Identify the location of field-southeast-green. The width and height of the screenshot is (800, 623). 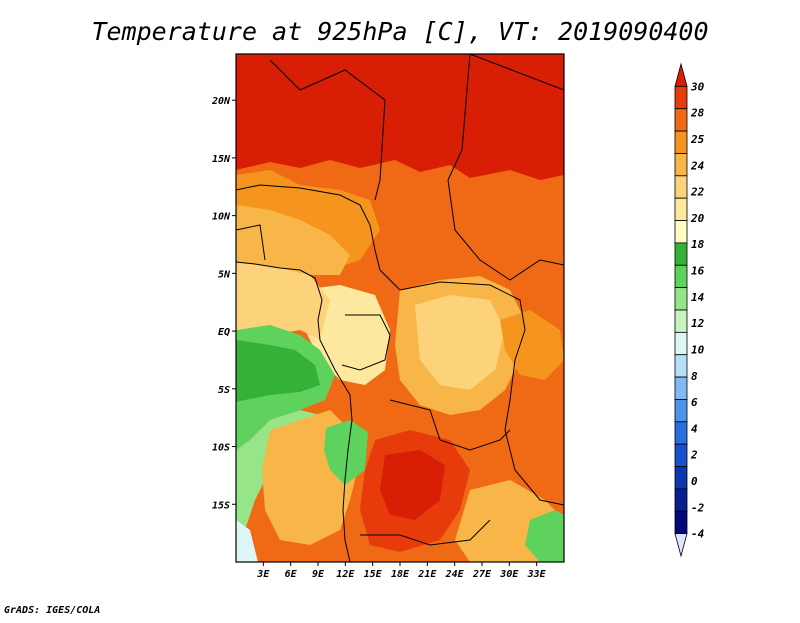
(544, 536).